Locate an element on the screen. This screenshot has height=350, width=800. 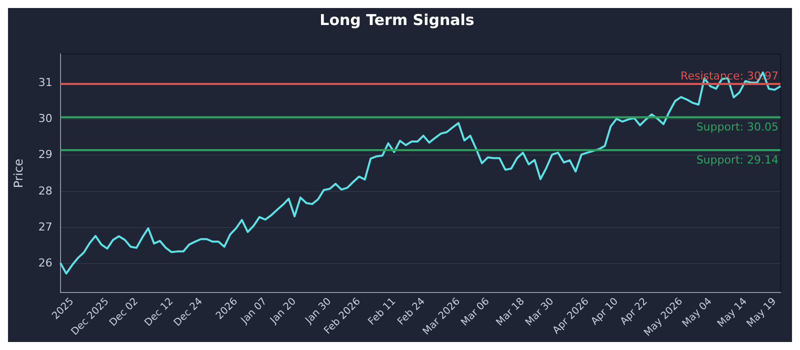
ref-line-label: Support: 30.05 is located at coordinates (737, 127).